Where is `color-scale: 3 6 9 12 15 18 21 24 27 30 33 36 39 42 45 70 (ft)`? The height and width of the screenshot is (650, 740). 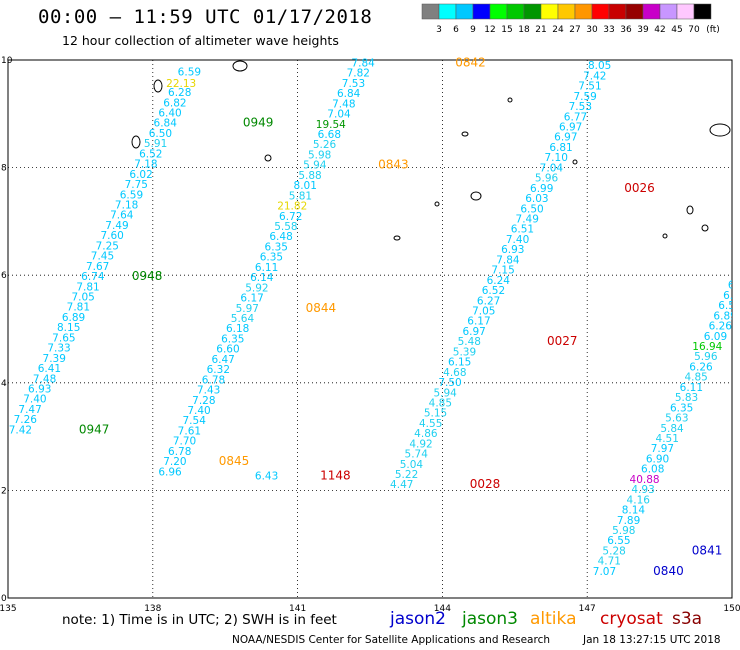 color-scale: 3 6 9 12 15 18 21 24 27 30 33 36 39 42 45 70 (ft) is located at coordinates (570, 19).